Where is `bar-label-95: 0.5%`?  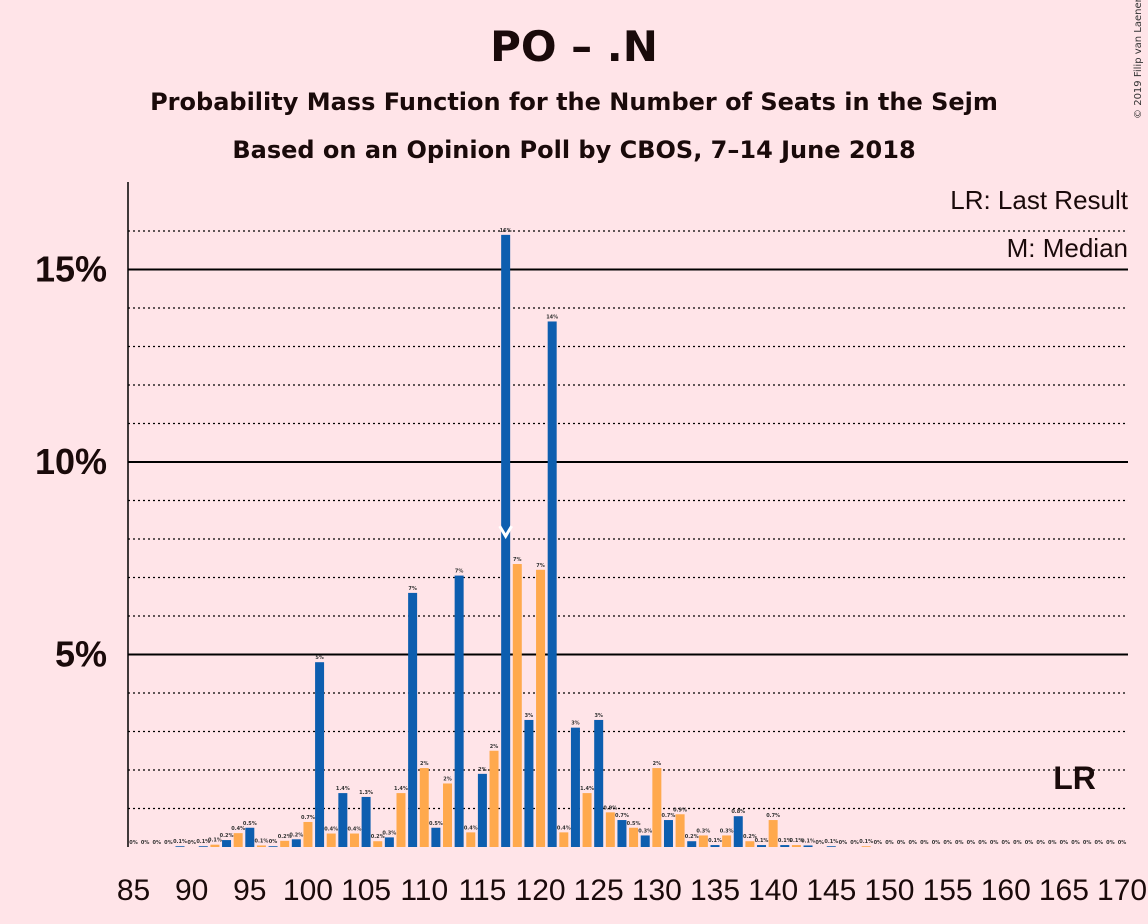
bar-label-95: 0.5% is located at coordinates (250, 824).